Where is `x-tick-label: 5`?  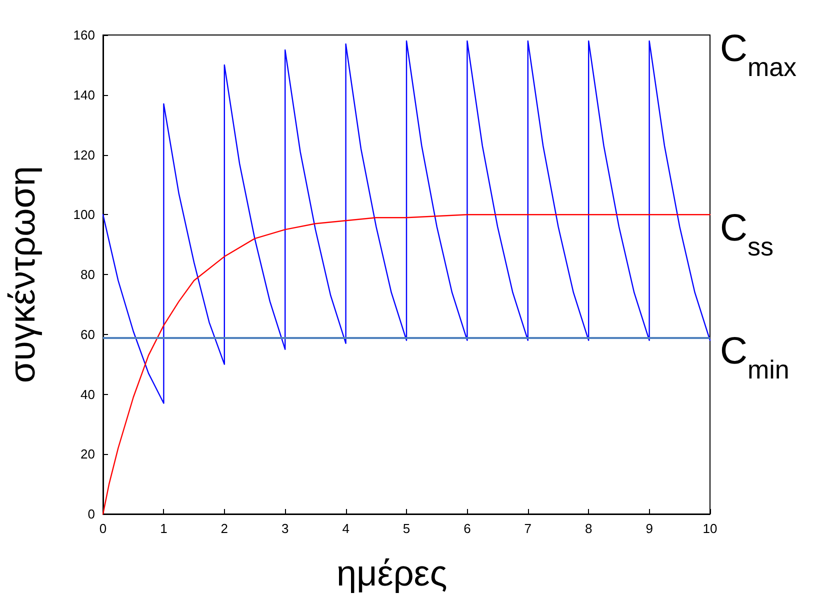 x-tick-label: 5 is located at coordinates (406, 528).